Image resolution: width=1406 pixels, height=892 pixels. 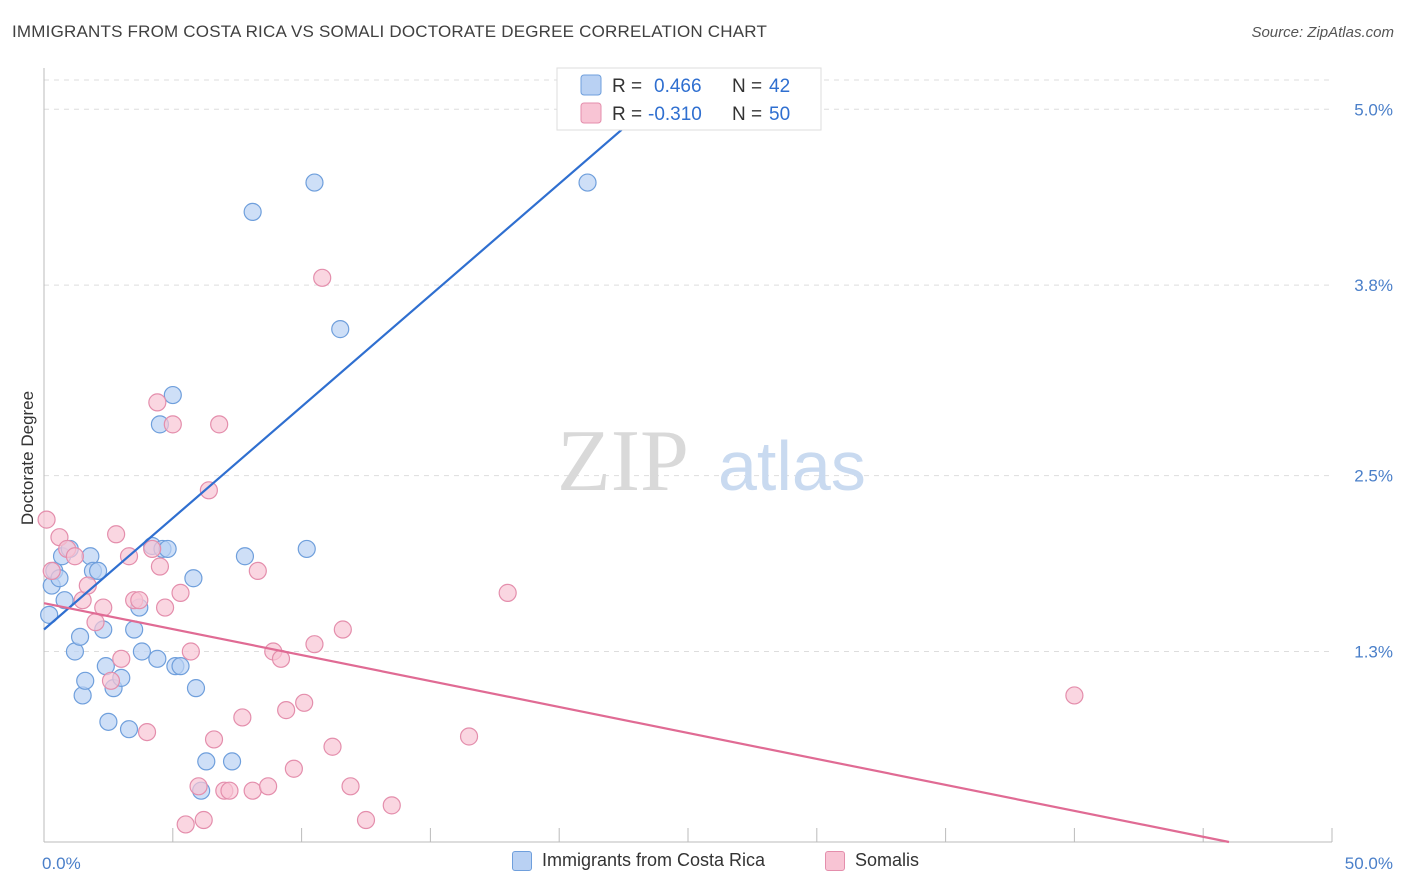 I want to click on bottom-legend-item-costa-rica: Immigrants from Costa Rica, so click(x=638, y=860).